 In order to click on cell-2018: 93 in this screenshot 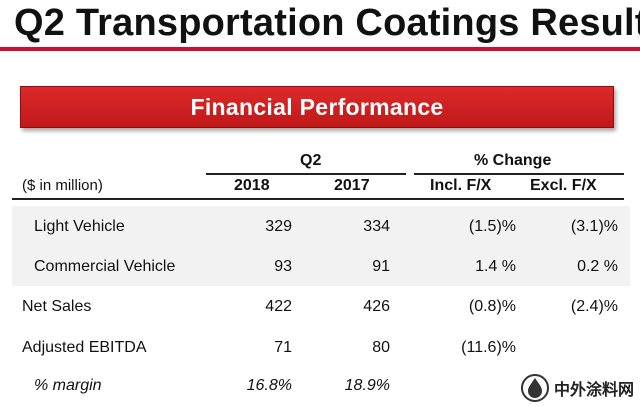, I will do `click(283, 266)`.